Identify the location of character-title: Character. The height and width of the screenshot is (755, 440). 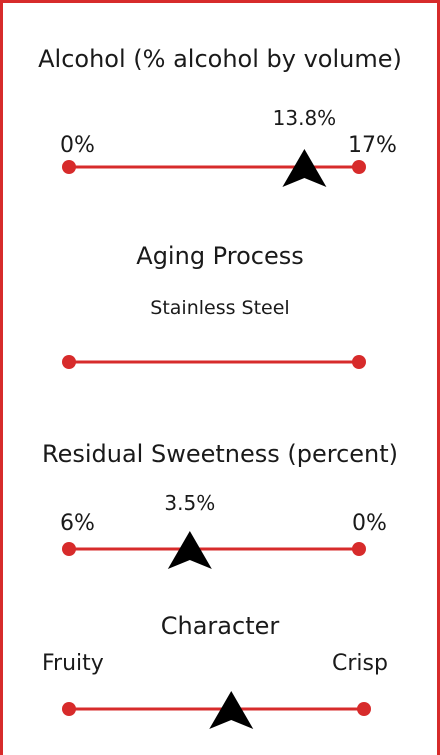
(220, 626).